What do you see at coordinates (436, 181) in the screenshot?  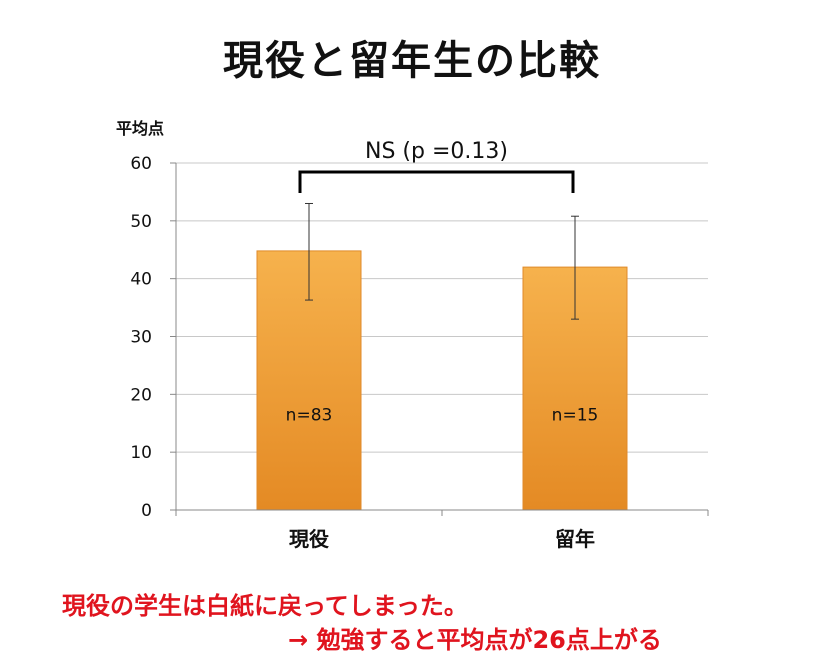 I see `significance-bracket-line` at bounding box center [436, 181].